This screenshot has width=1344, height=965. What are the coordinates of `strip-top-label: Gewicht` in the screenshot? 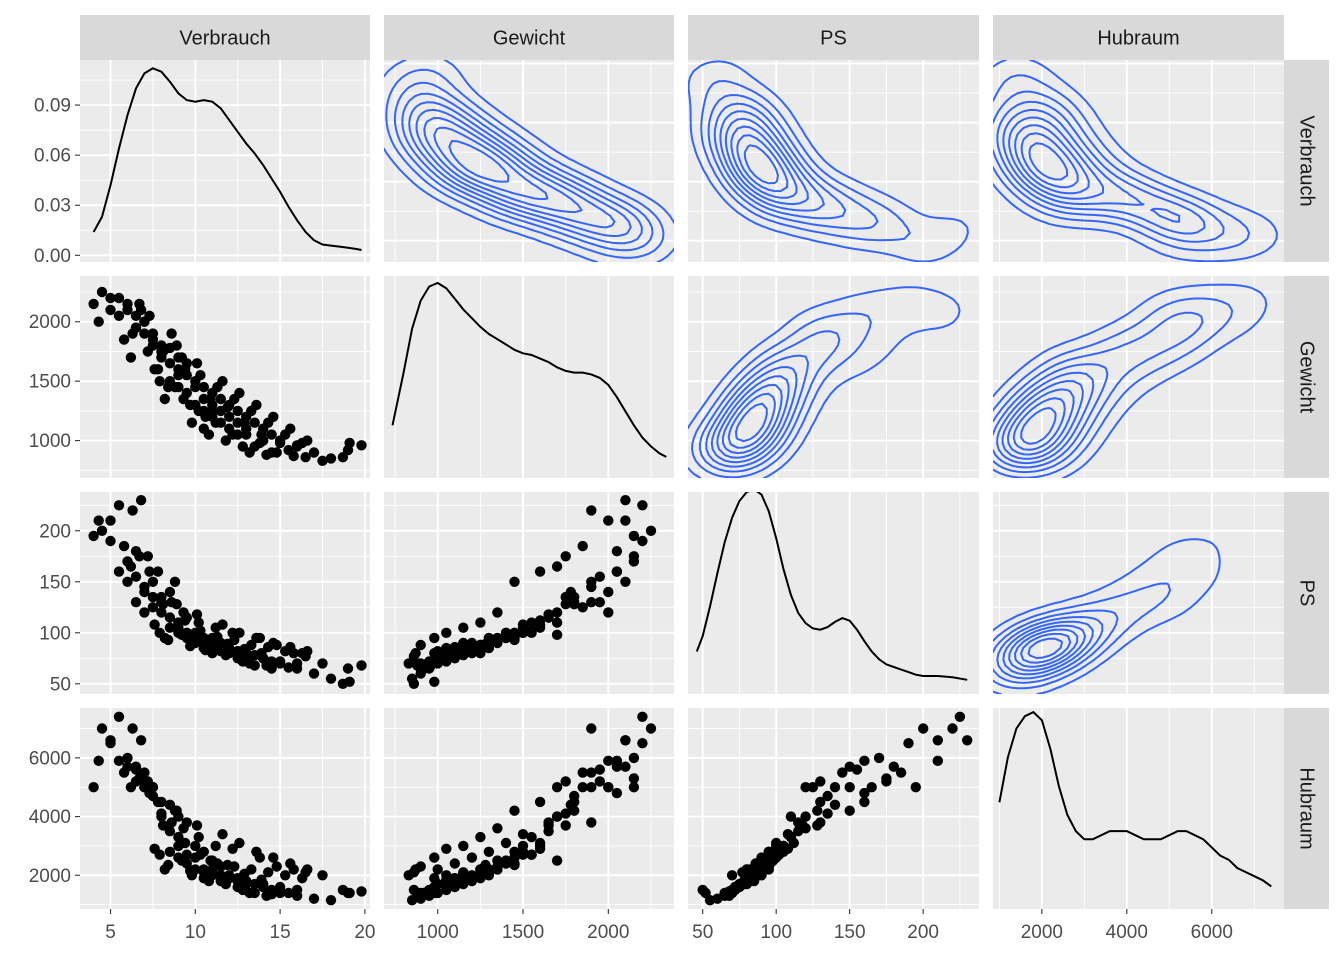 It's located at (529, 39).